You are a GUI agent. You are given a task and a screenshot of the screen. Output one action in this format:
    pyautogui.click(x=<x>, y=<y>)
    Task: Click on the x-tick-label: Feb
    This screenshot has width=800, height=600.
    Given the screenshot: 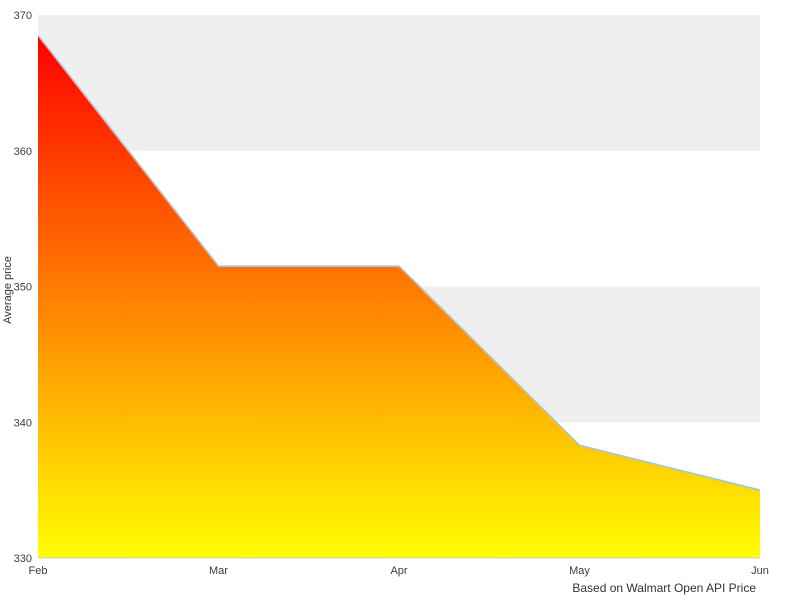 What is the action you would take?
    pyautogui.click(x=38, y=571)
    